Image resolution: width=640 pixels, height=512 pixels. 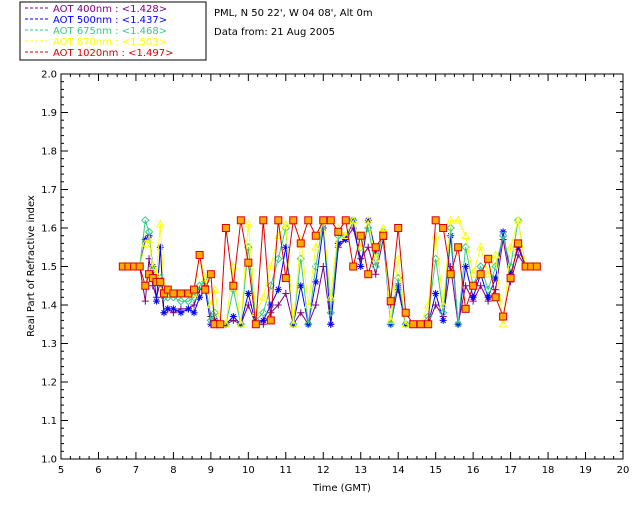 What do you see at coordinates (49, 344) in the screenshot?
I see `y-tick-label: 1.3` at bounding box center [49, 344].